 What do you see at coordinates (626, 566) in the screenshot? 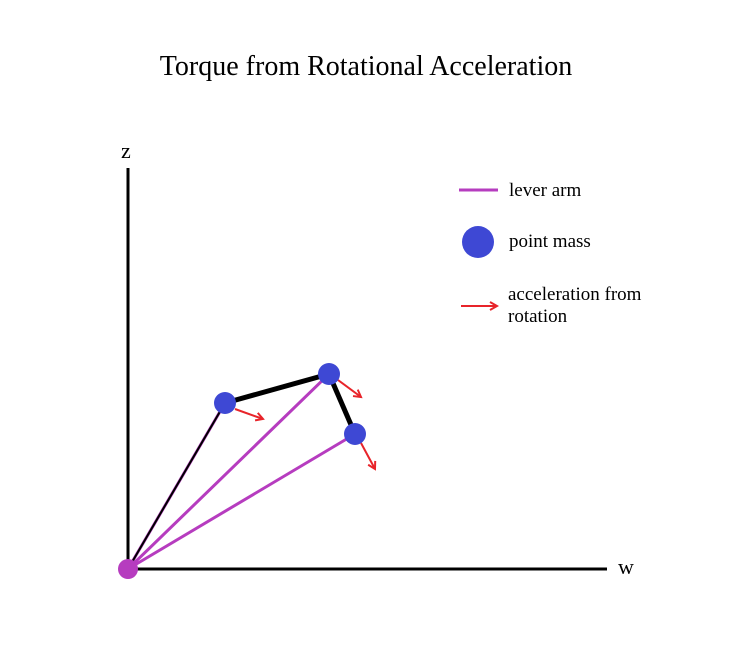
I see `w-axis-label: w` at bounding box center [626, 566].